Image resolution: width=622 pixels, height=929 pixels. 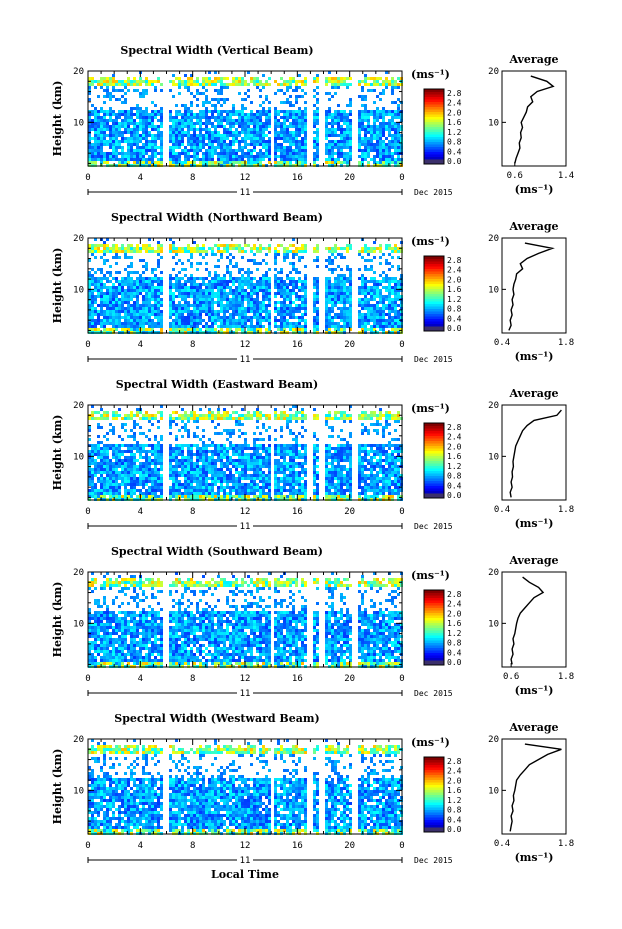 I want to click on panel-title: Spectral Width (Northward Beam), so click(x=217, y=217).